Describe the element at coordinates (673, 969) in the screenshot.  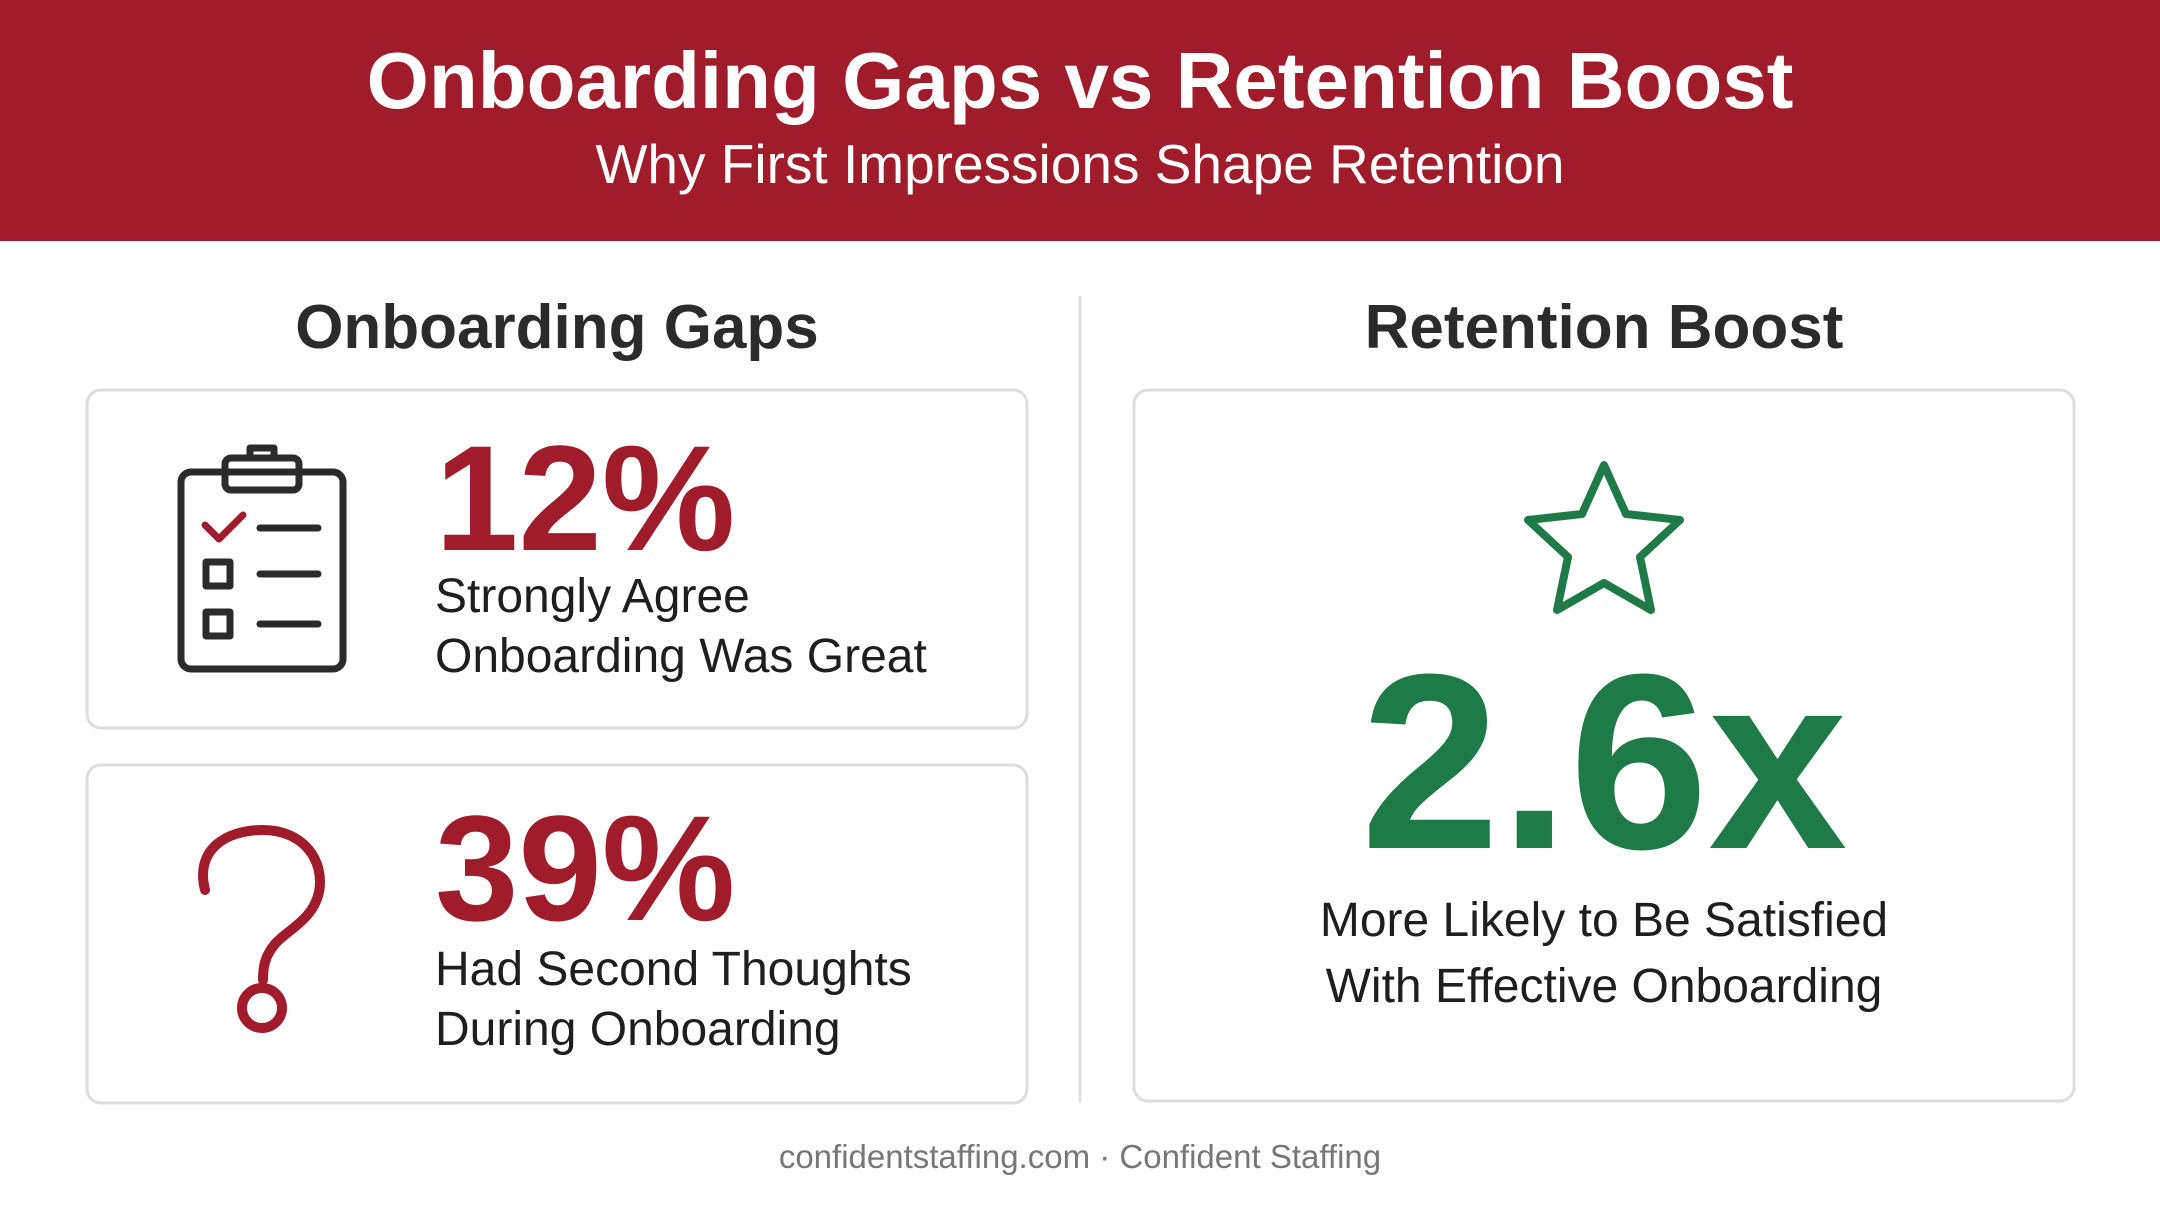
I see `stat-label: Had Second Thoughts` at that location.